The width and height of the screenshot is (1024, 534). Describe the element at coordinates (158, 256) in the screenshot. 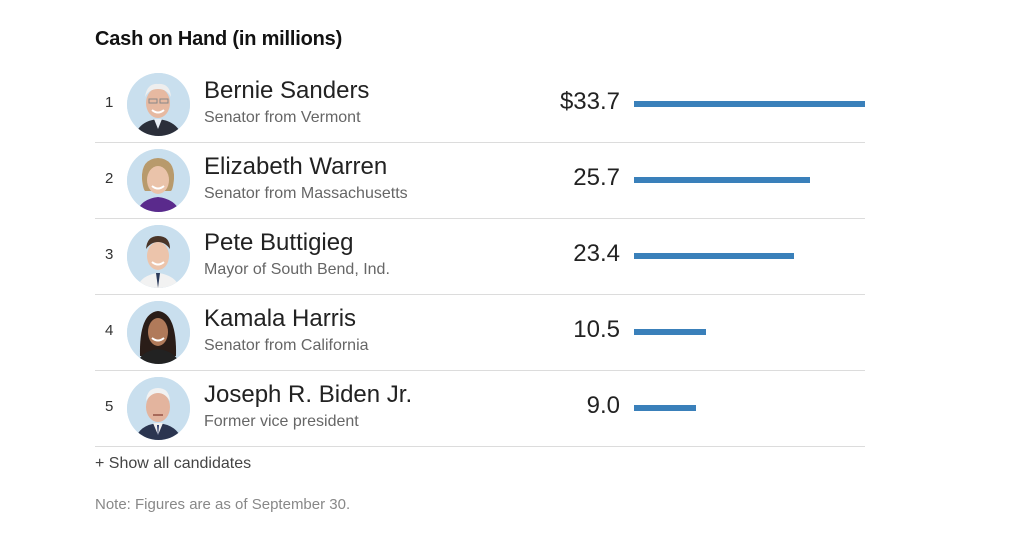

I see `pete-buttigieg-photo` at that location.